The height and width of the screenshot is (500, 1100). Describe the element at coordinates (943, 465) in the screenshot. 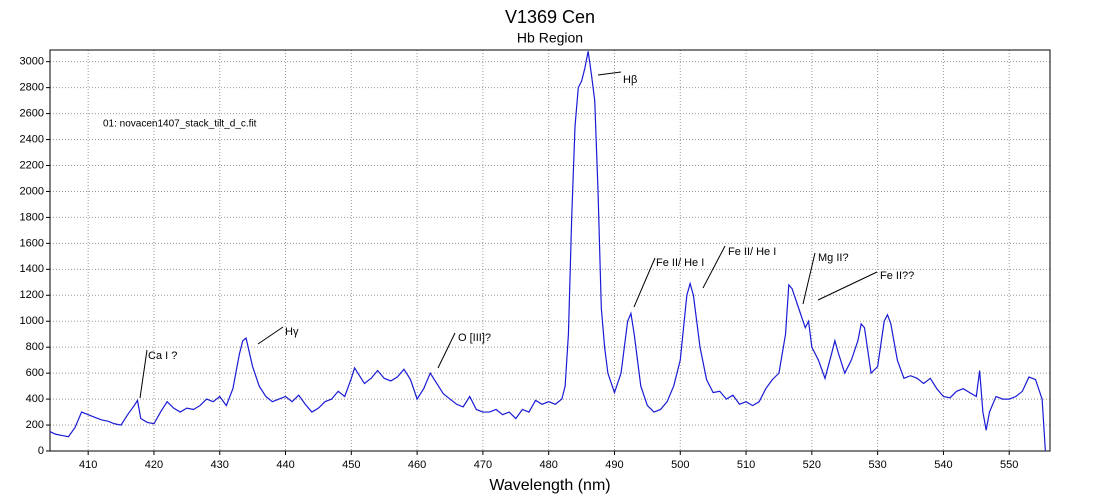

I see `x-tick-label: 540` at that location.